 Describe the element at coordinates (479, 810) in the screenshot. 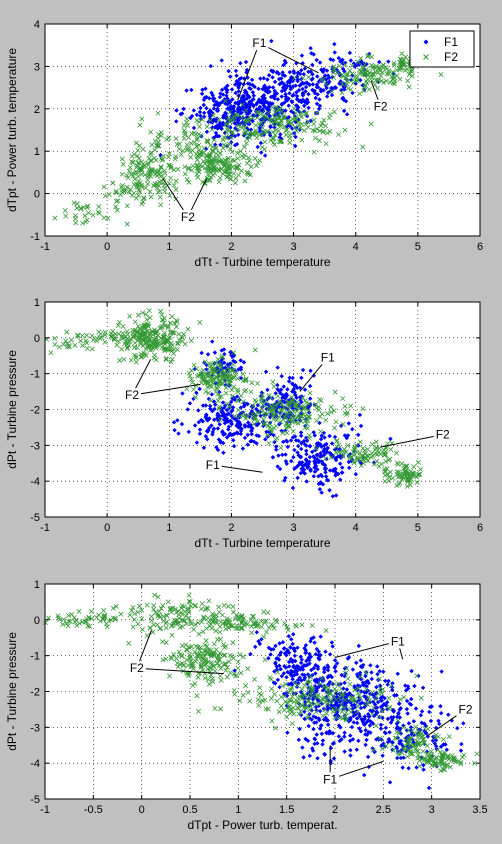

I see `x-tick-label: 3.5` at that location.